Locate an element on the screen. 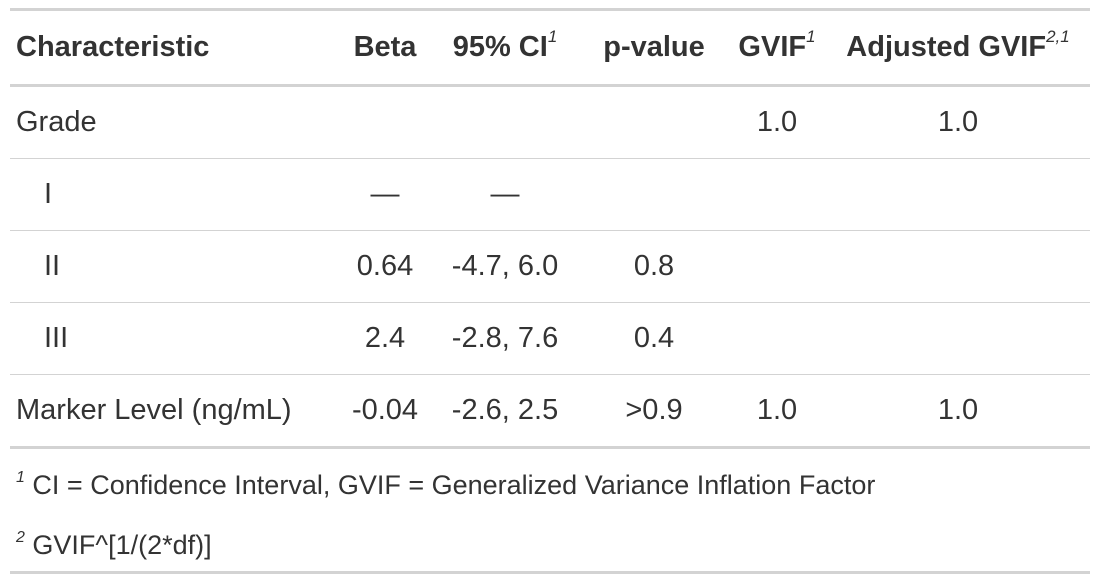 The image size is (1098, 574). row-label: II is located at coordinates (52, 266).